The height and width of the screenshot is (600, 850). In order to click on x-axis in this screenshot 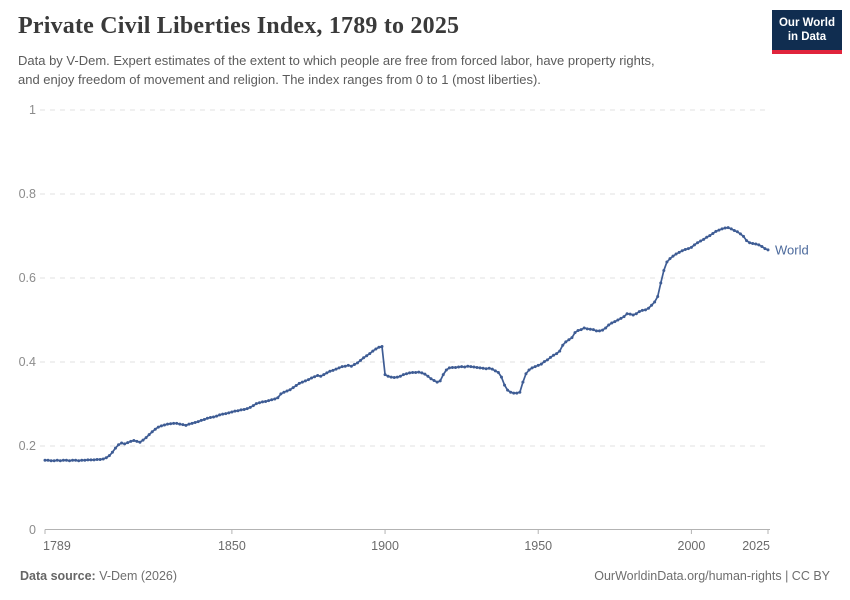, I will do `click(407, 531)`.